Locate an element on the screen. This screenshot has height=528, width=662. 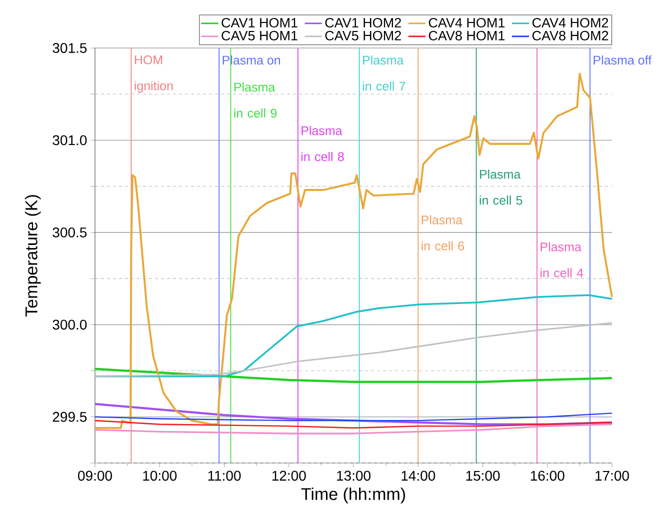
x-tick-label: 14:00 is located at coordinates (419, 475).